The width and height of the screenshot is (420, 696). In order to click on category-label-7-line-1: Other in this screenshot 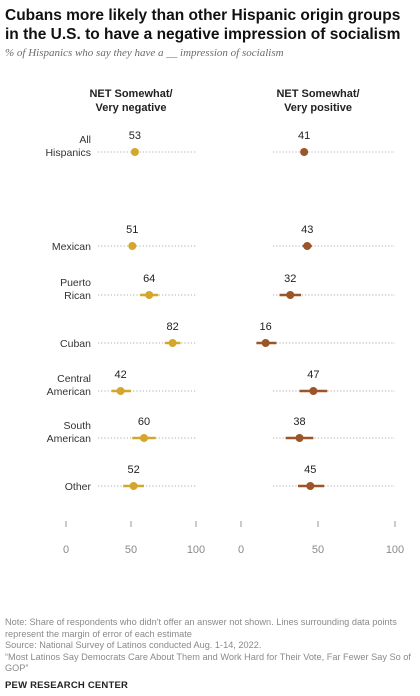, I will do `click(78, 487)`.